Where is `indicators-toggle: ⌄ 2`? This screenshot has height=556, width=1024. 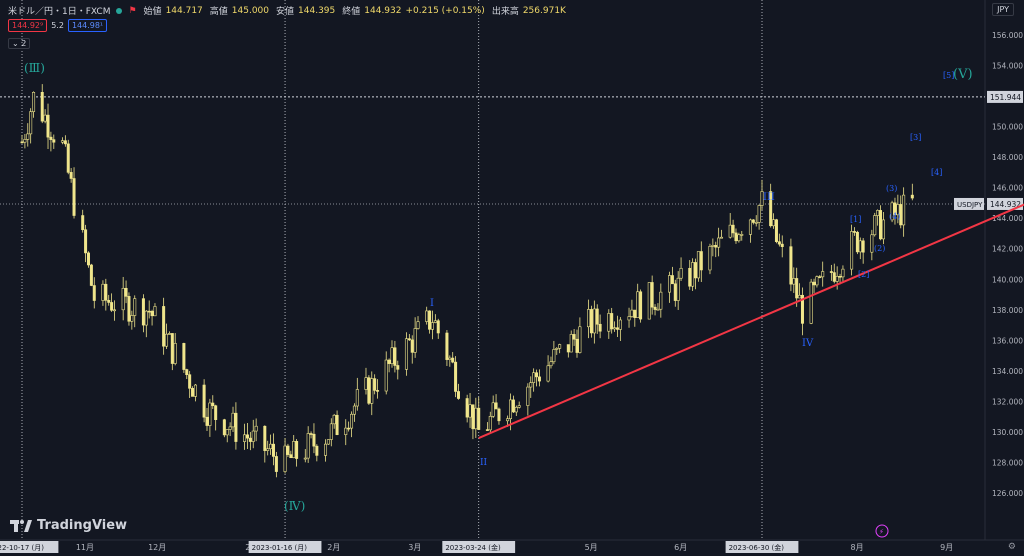
indicators-toggle: ⌄ 2 is located at coordinates (19, 43).